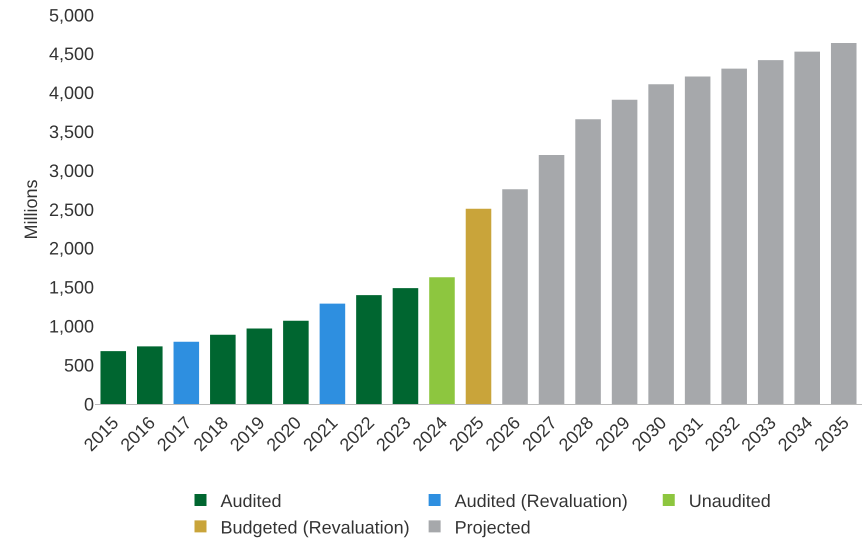 The height and width of the screenshot is (550, 867). I want to click on y-tick-label: 1,500, so click(71, 288).